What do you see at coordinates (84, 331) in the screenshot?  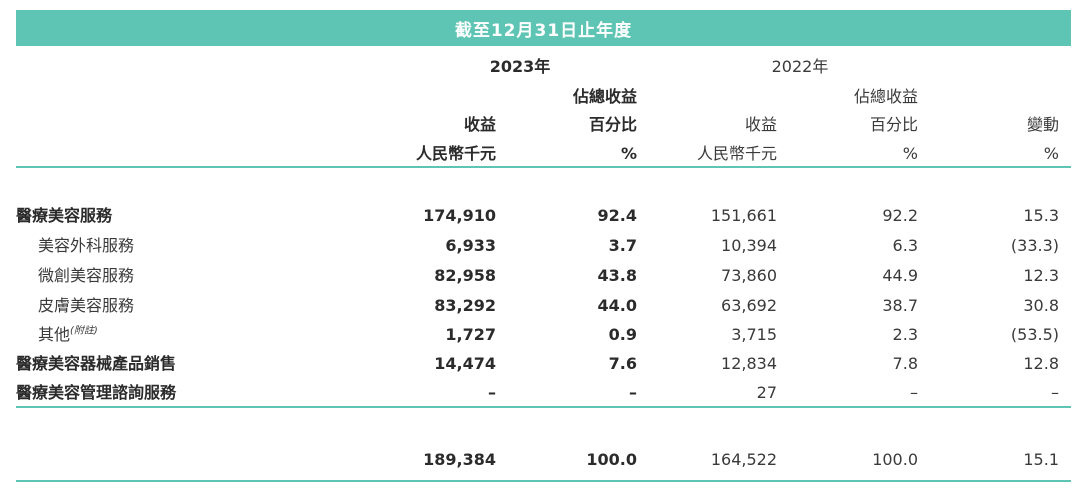 I see `footnote-marker: (附註)` at bounding box center [84, 331].